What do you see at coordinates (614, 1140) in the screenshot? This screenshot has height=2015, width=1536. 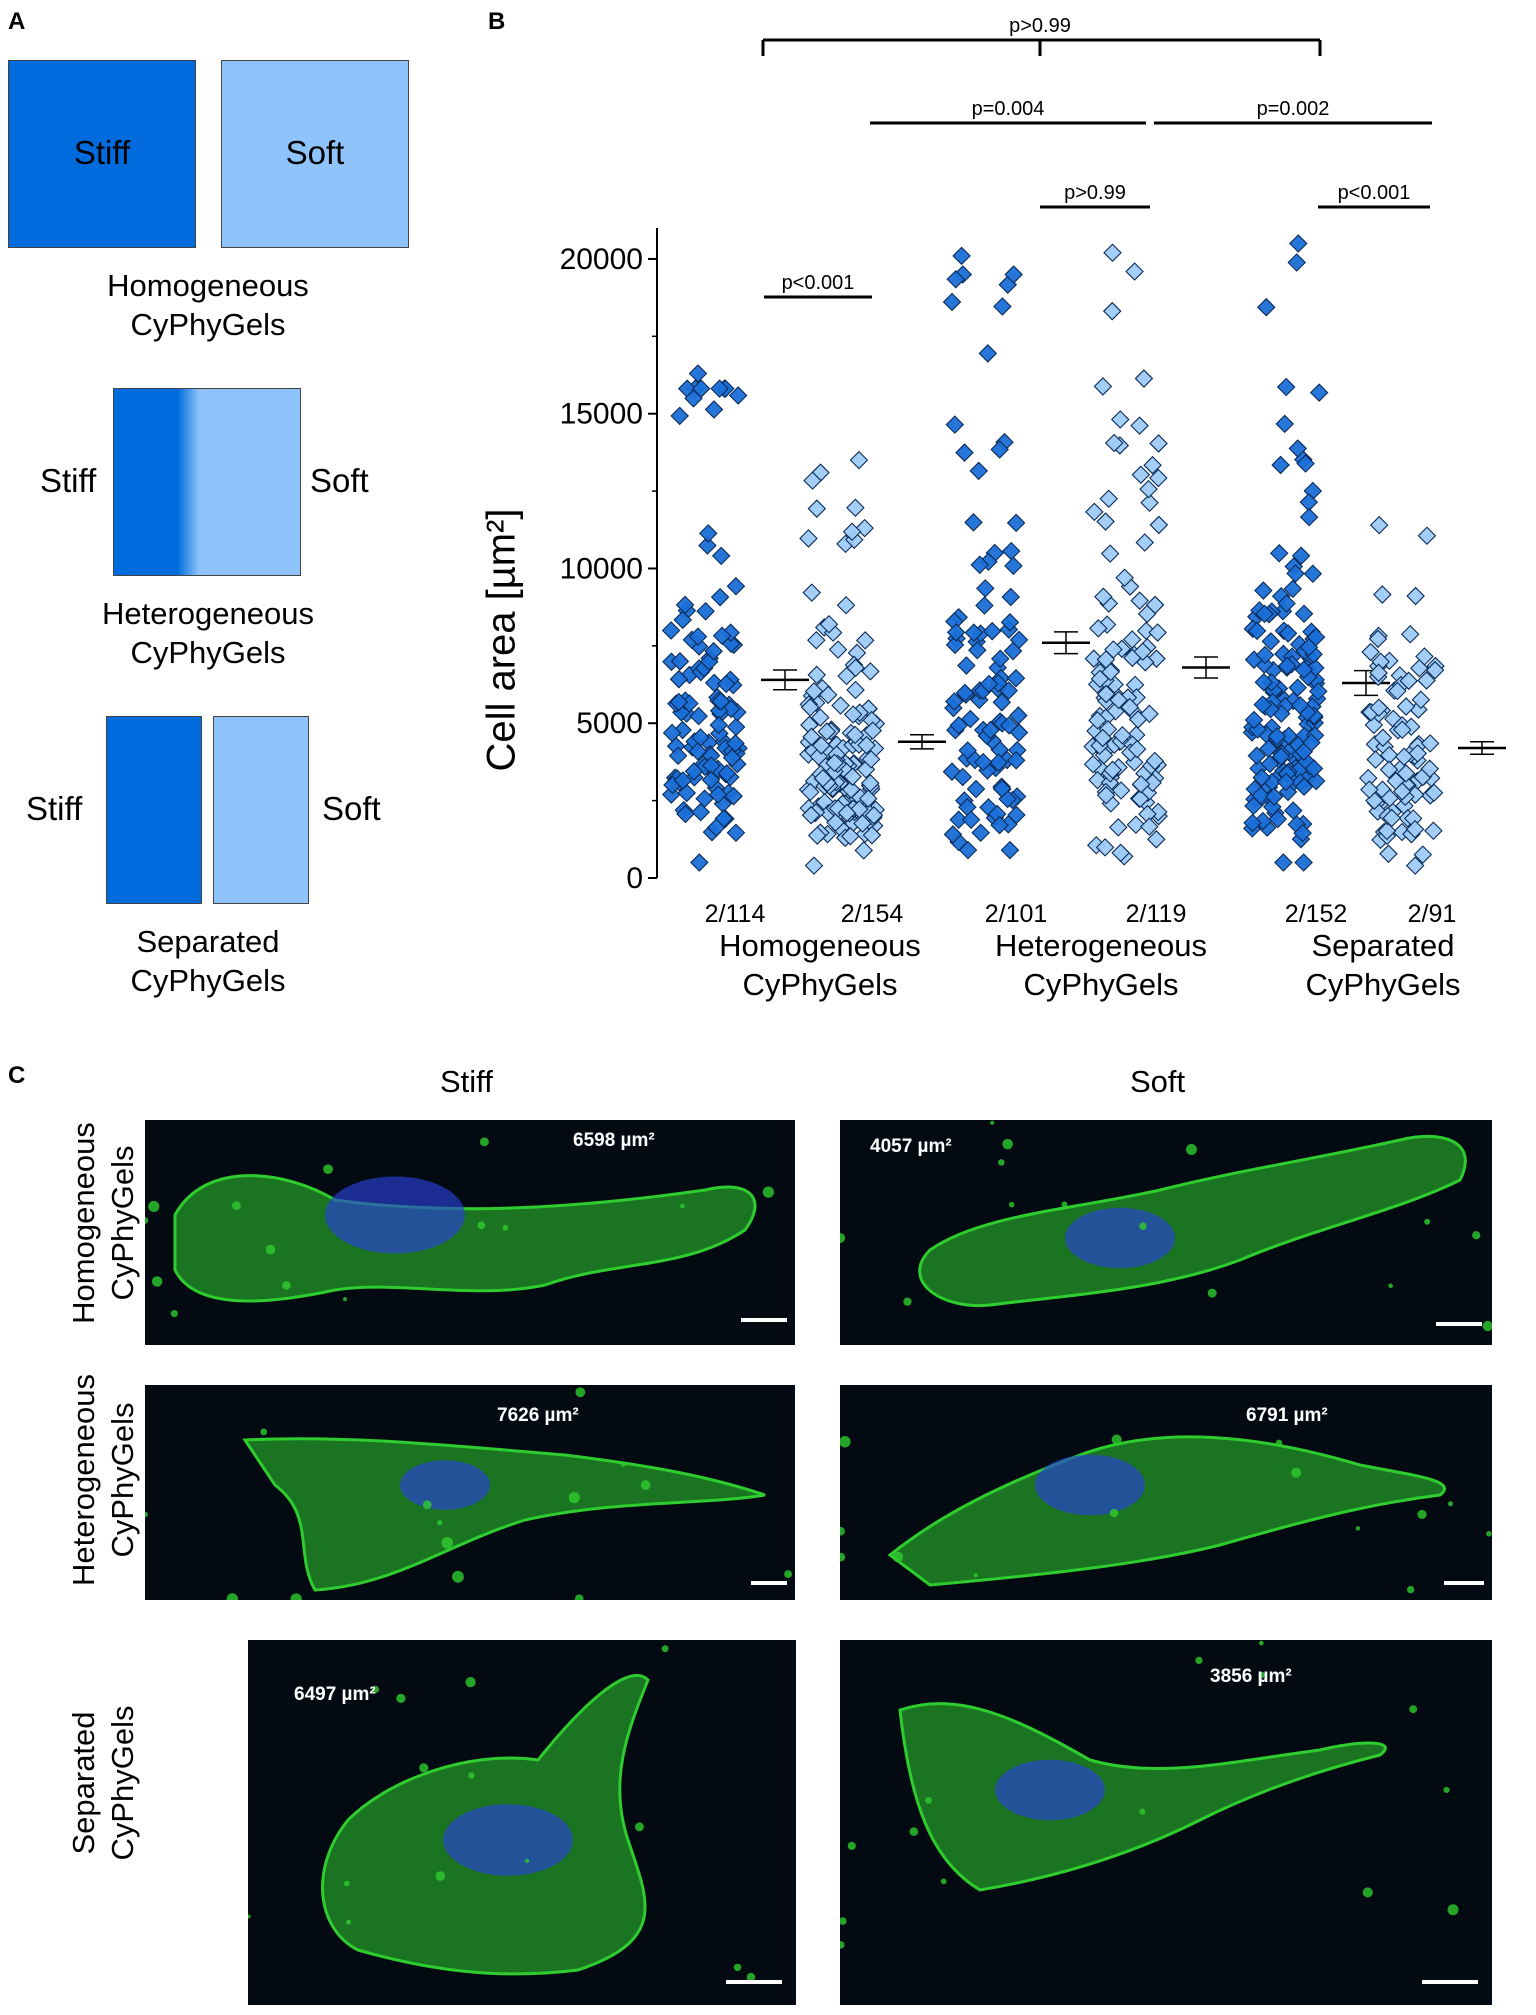 I see `cell-area-label: 6598 µm²` at bounding box center [614, 1140].